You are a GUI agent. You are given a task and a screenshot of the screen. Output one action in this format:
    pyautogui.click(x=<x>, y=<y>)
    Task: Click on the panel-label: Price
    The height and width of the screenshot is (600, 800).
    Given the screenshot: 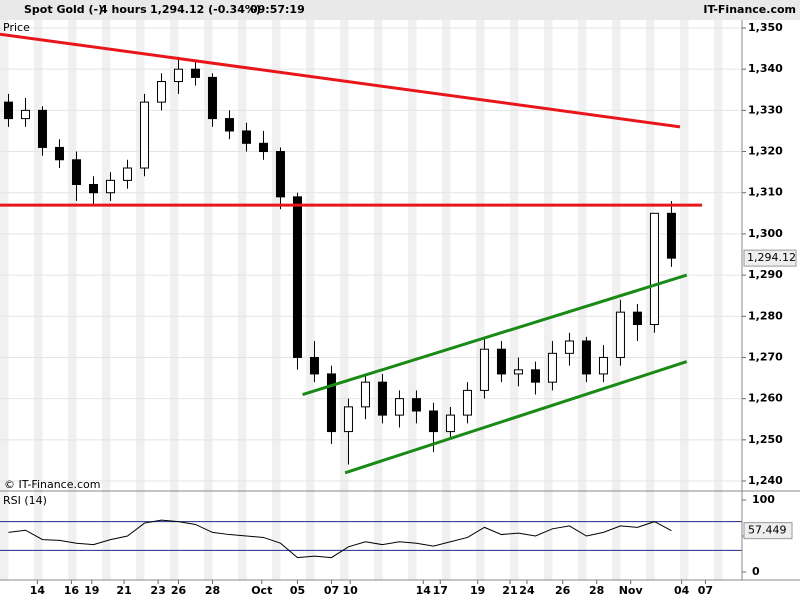 What is the action you would take?
    pyautogui.click(x=16, y=27)
    